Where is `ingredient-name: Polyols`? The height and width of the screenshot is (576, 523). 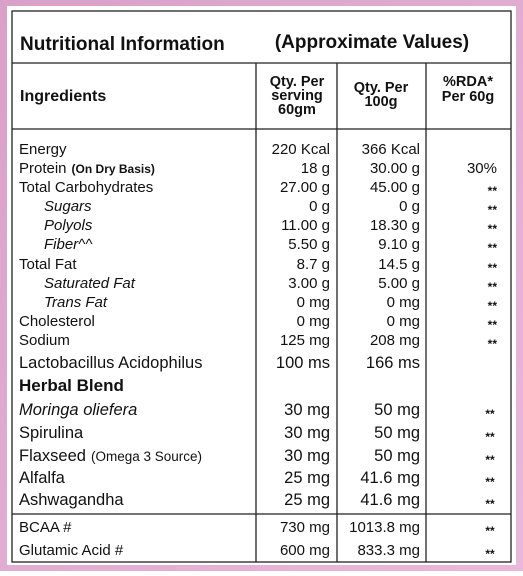 ingredient-name: Polyols is located at coordinates (68, 225).